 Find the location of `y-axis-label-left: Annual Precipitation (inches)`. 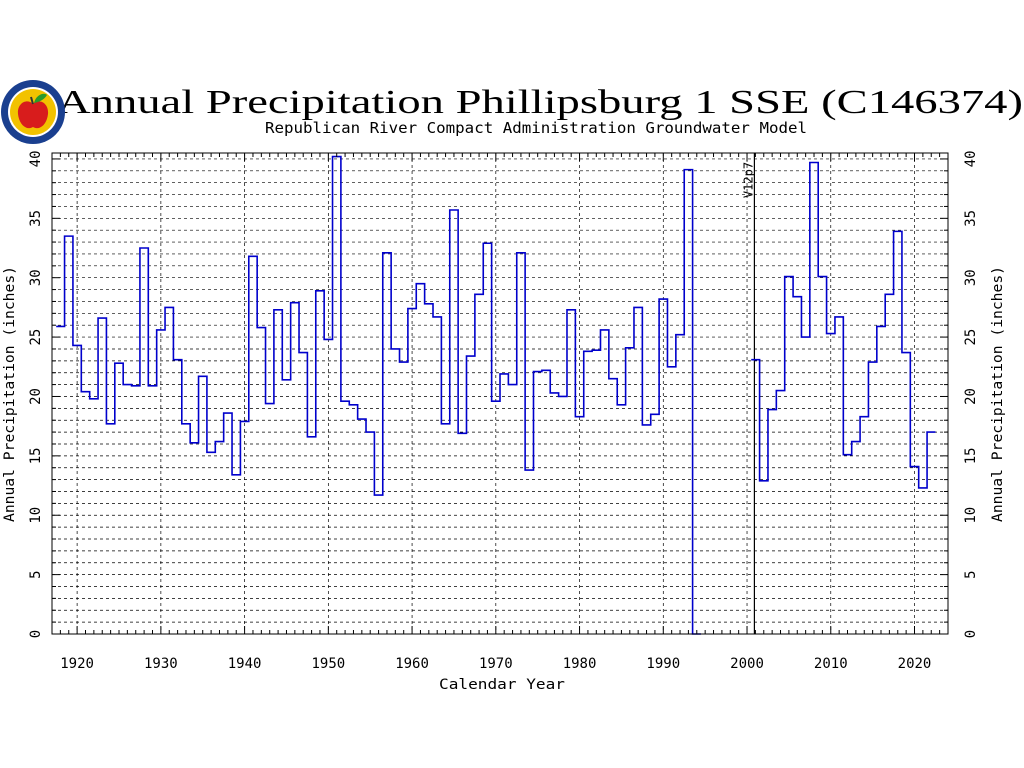

y-axis-label-left: Annual Precipitation (inches) is located at coordinates (10, 394).